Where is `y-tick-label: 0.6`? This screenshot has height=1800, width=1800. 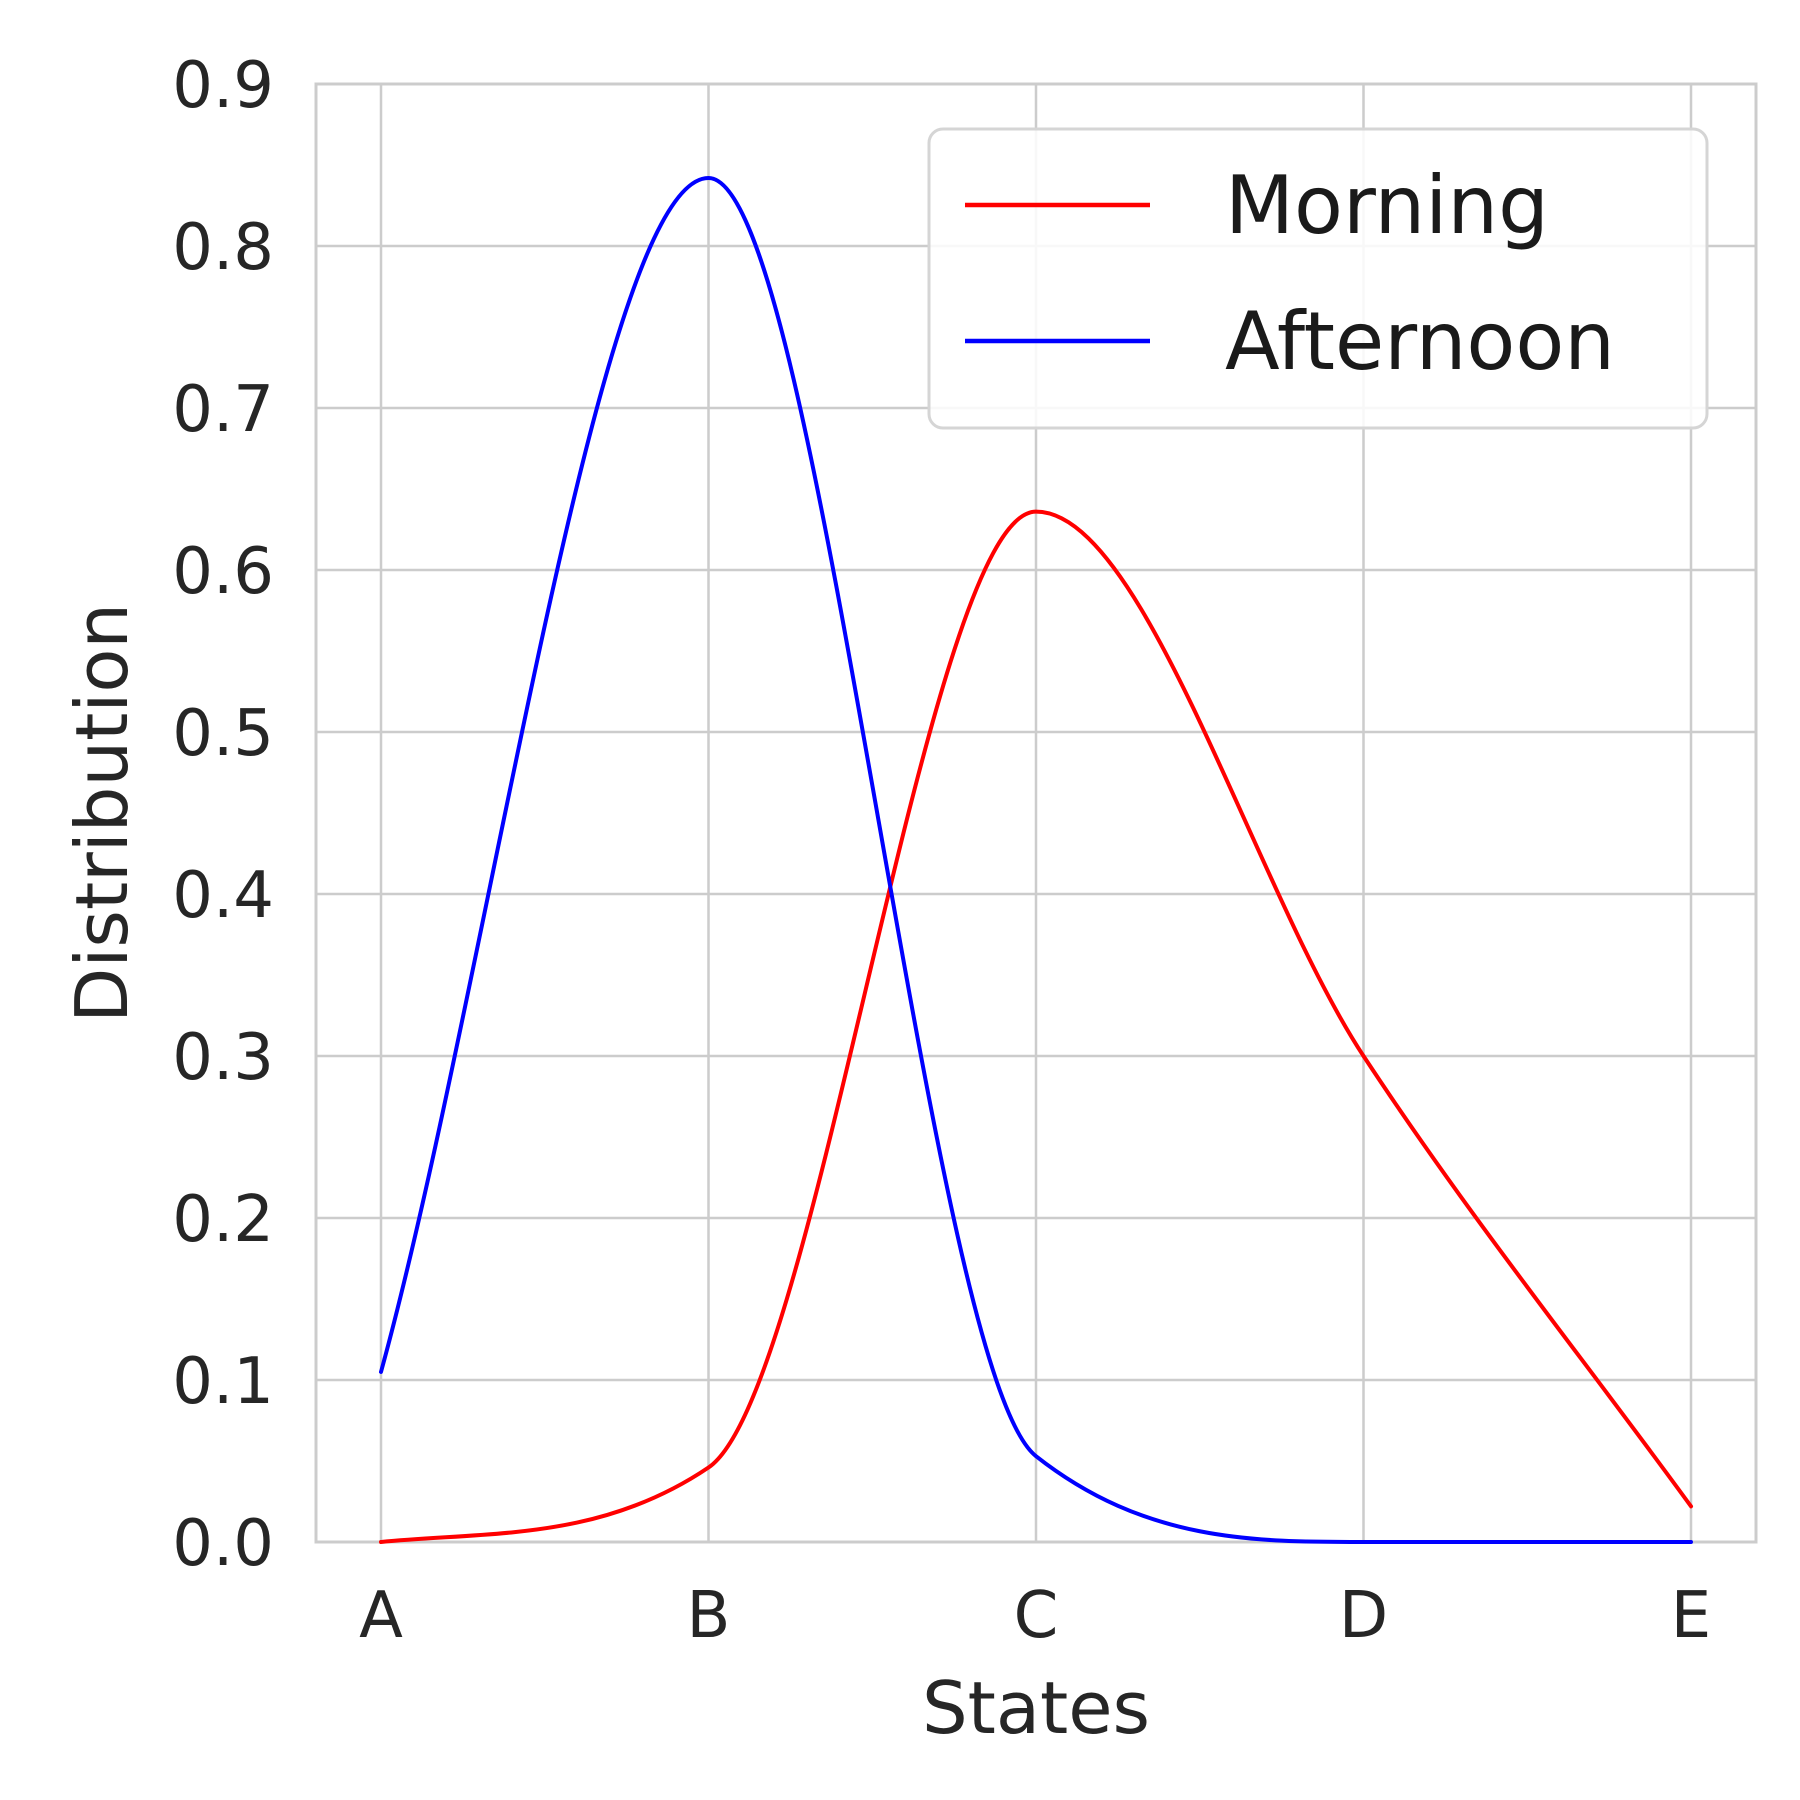
y-tick-label: 0.6 is located at coordinates (223, 572).